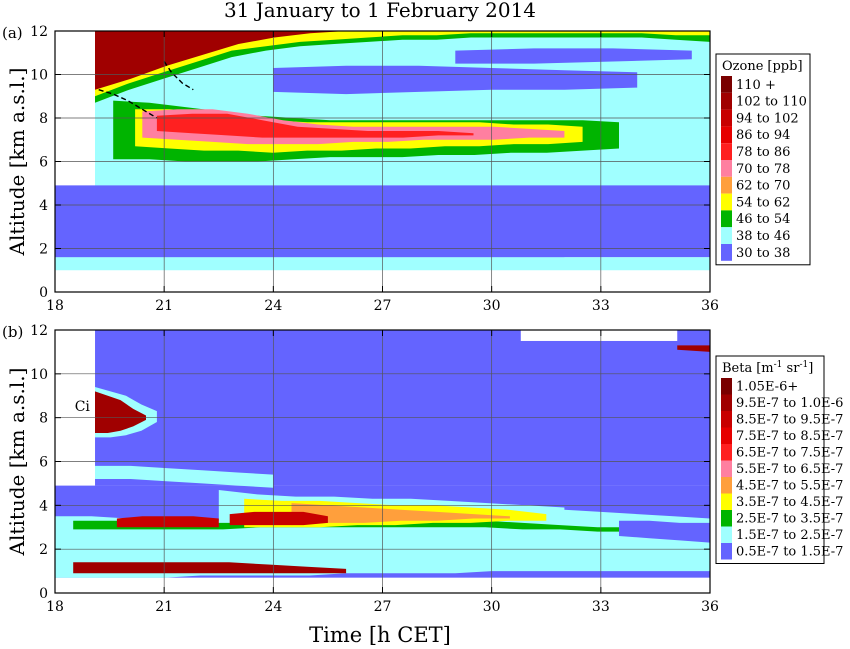 This screenshot has width=850, height=649. I want to click on legend-title: Beta [m-1 sr-1], so click(767, 368).